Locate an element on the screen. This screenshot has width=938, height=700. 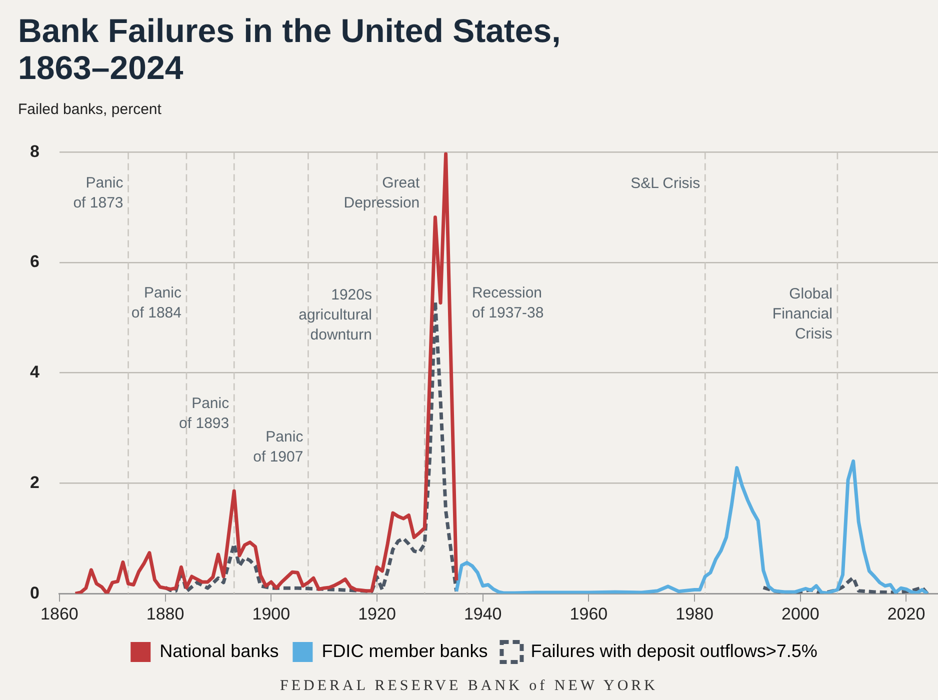
x-tick-label: 1860 is located at coordinates (59, 614).